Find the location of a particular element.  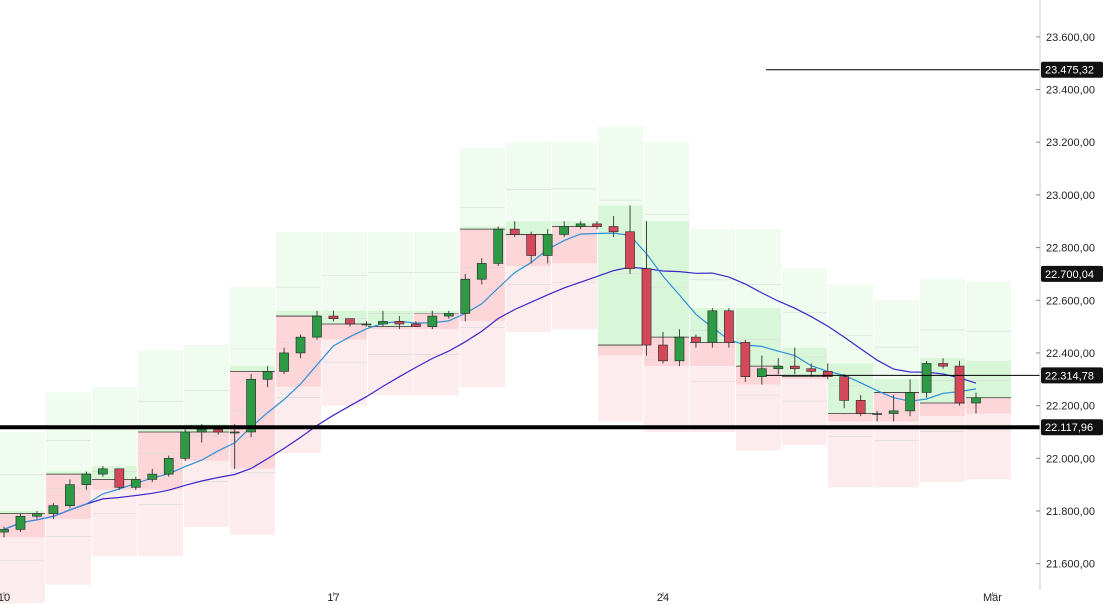

level-price-label: 22.314,78 is located at coordinates (1069, 376).